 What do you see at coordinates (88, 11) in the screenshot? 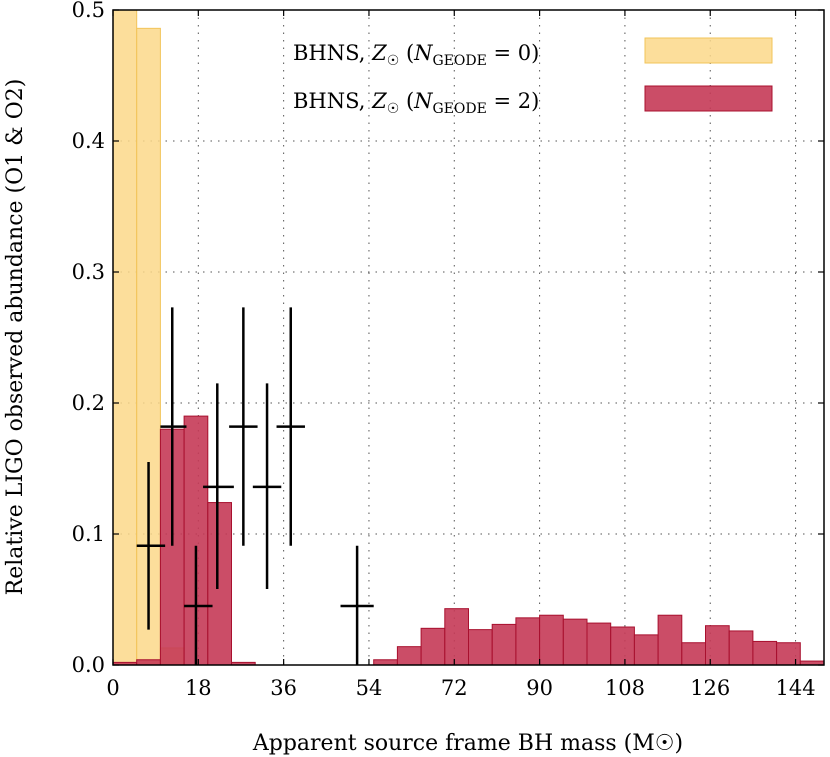
I see `y-tick-label: 0.5` at bounding box center [88, 11].